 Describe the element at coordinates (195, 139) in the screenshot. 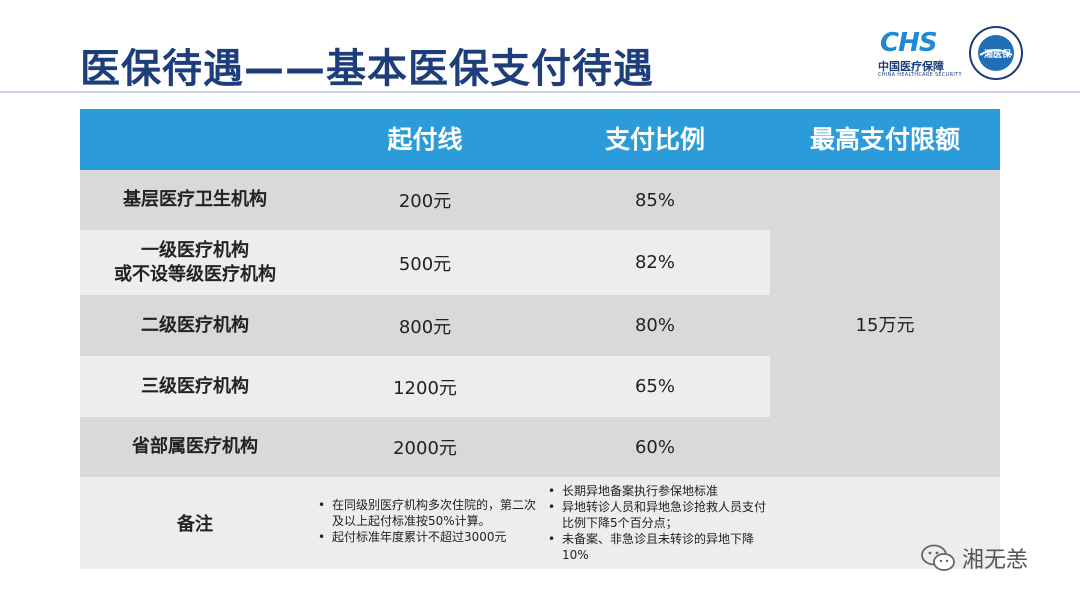

I see `header-cell-blank` at that location.